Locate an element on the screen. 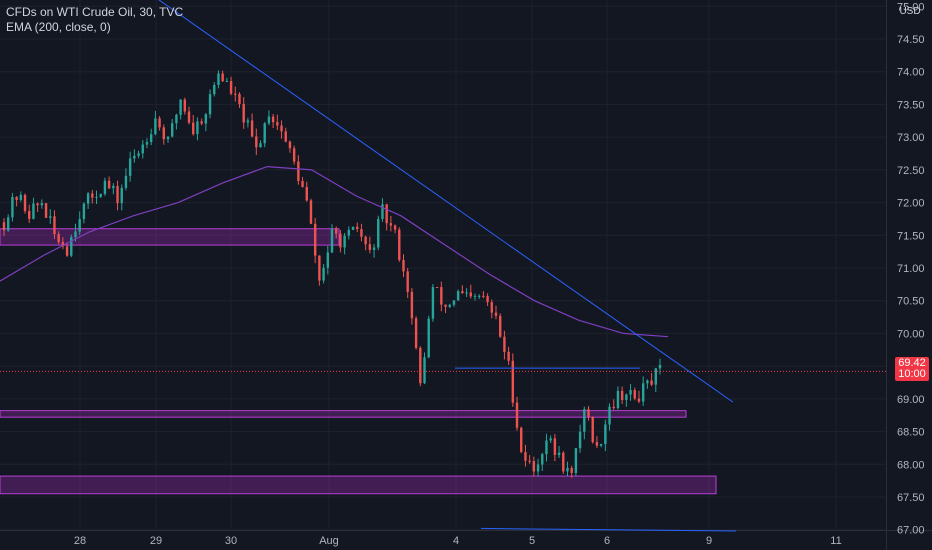 This screenshot has height=550, width=932. time-tick-label: 6 is located at coordinates (607, 541).